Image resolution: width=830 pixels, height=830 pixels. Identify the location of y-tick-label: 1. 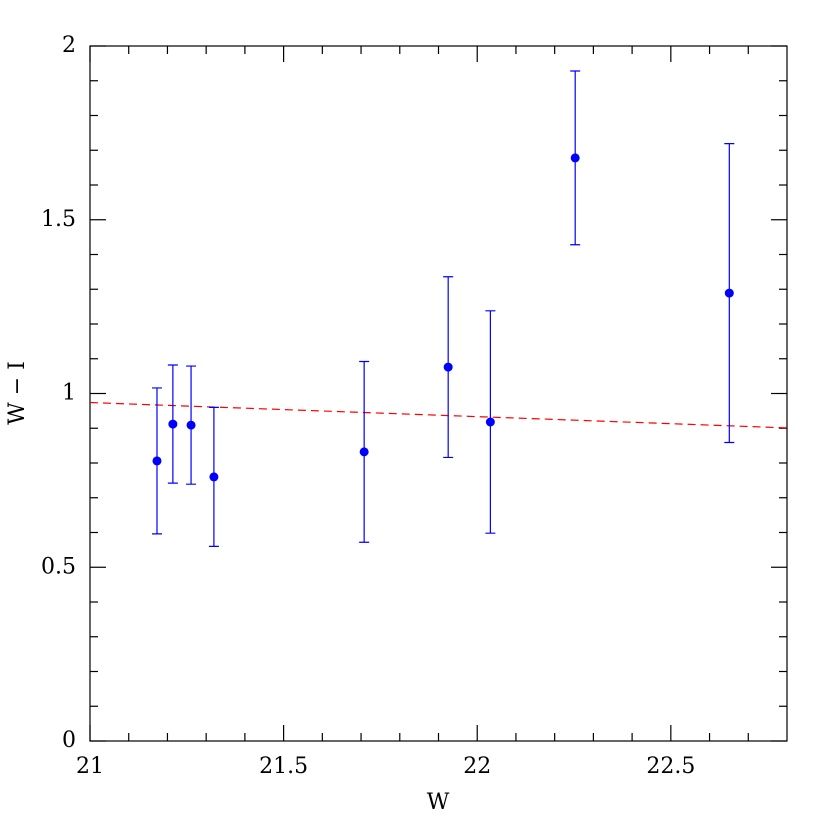
(69, 393).